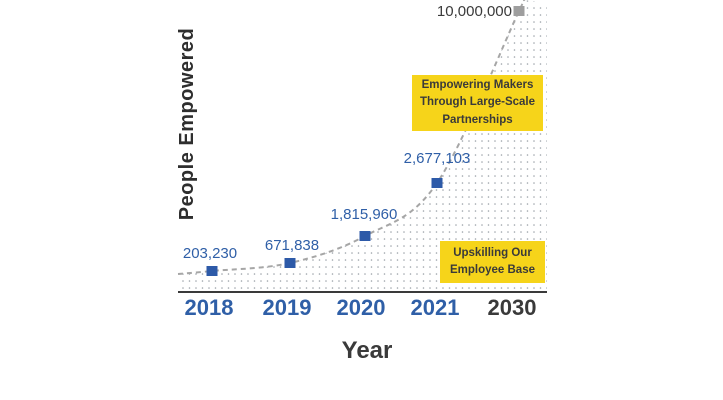  What do you see at coordinates (437, 183) in the screenshot?
I see `data-marker-2021` at bounding box center [437, 183].